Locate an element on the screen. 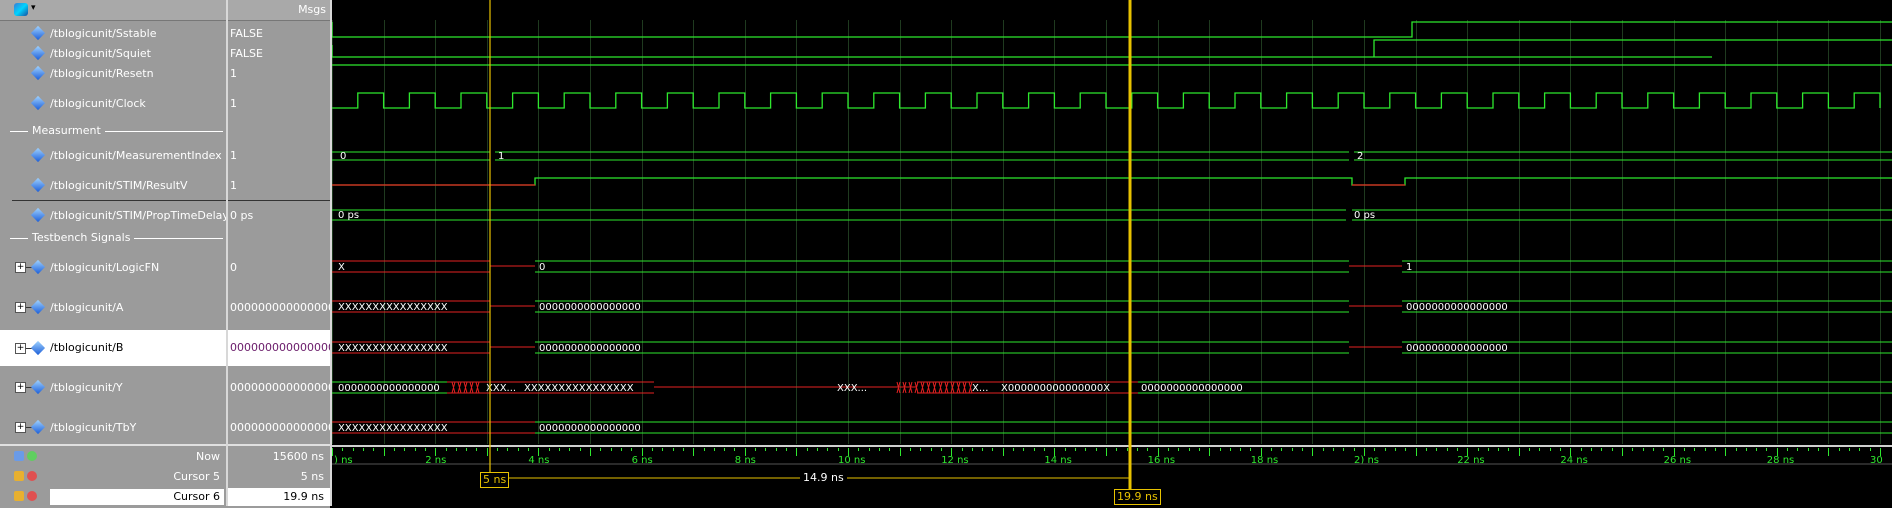 This screenshot has width=1892, height=508. signal-row-clock: /tblogicunit/Clock is located at coordinates (114, 104).